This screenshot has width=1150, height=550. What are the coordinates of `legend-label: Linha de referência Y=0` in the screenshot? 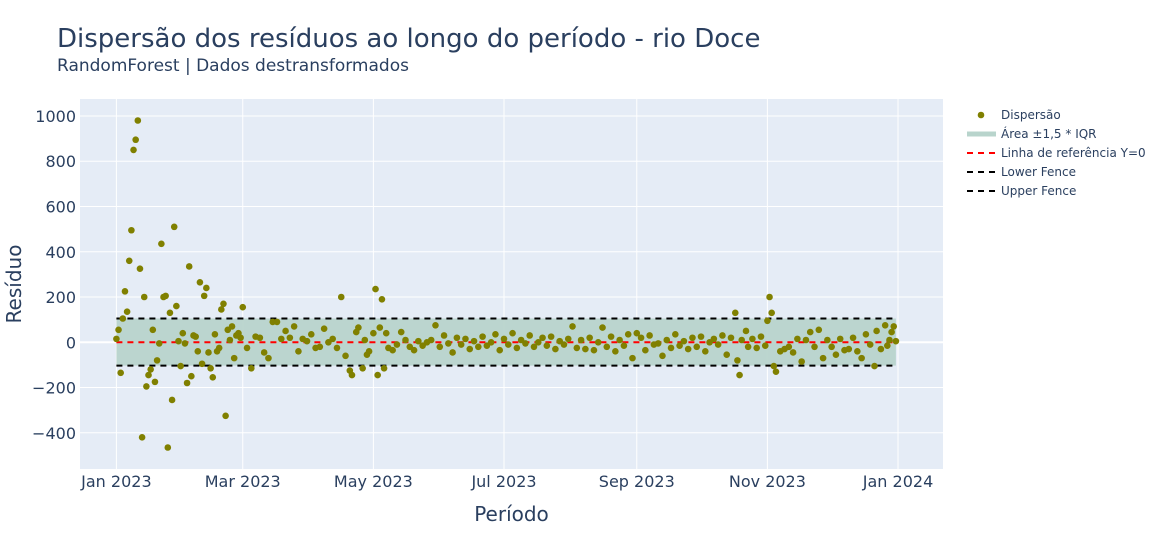 It's located at (1073, 153).